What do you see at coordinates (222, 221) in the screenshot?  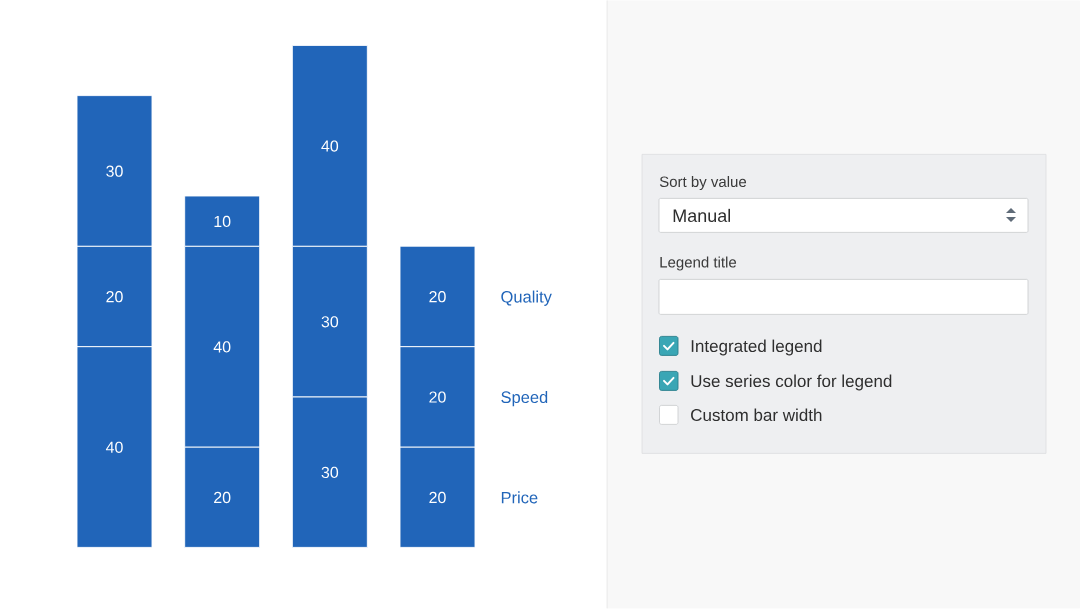 I see `data-label: 10` at bounding box center [222, 221].